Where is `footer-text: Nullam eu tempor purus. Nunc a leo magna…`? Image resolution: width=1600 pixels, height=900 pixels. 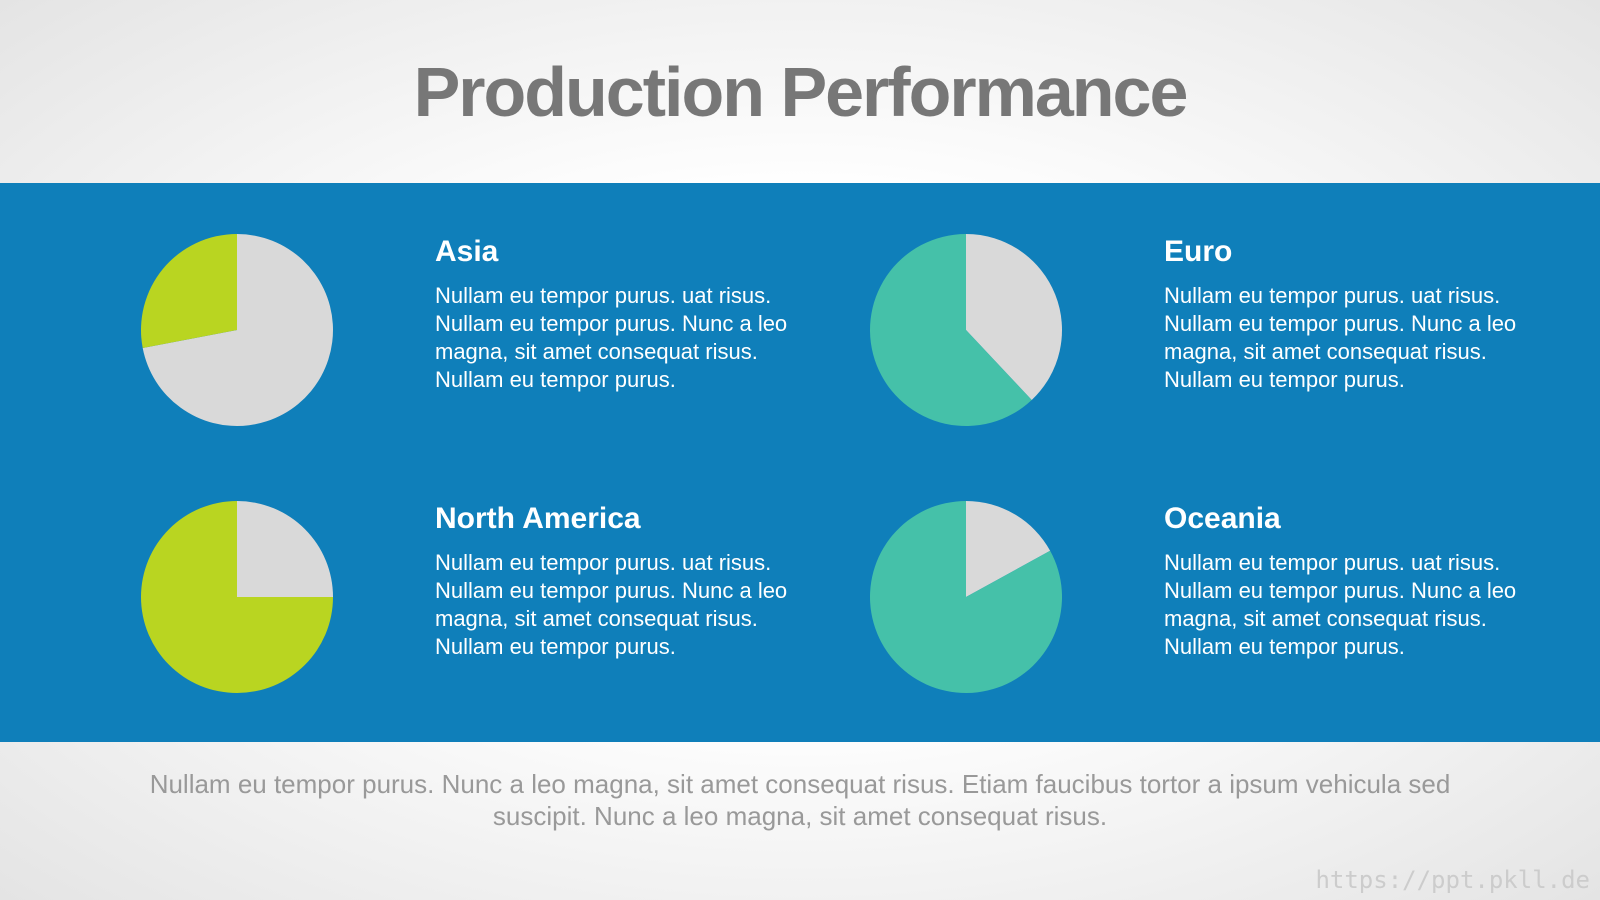
footer-text: Nullam eu tempor purus. Nunc a leo magna… is located at coordinates (800, 800).